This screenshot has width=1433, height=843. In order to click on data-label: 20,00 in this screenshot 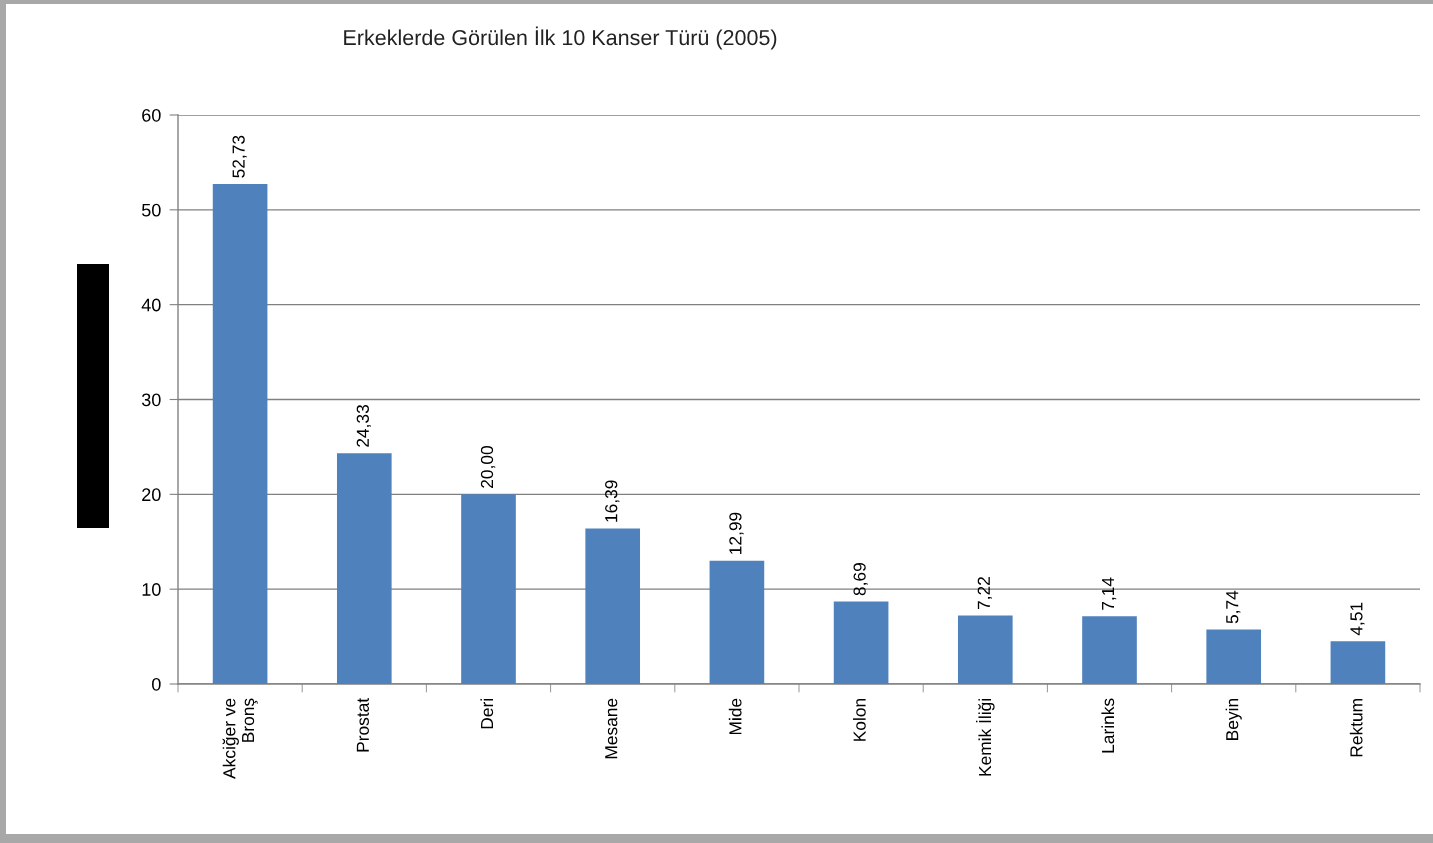, I will do `click(488, 467)`.